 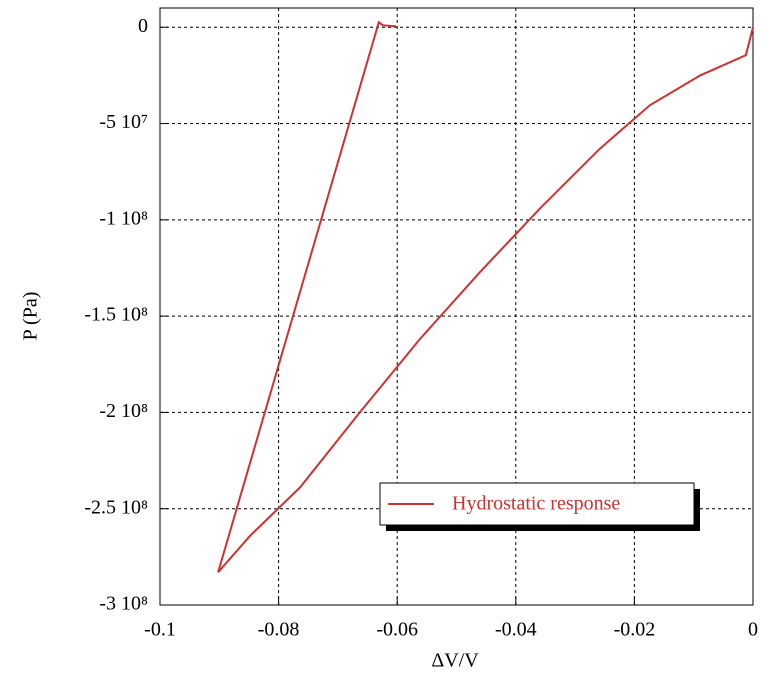 What do you see at coordinates (455, 661) in the screenshot?
I see `x-axis-label: ΔV/V` at bounding box center [455, 661].